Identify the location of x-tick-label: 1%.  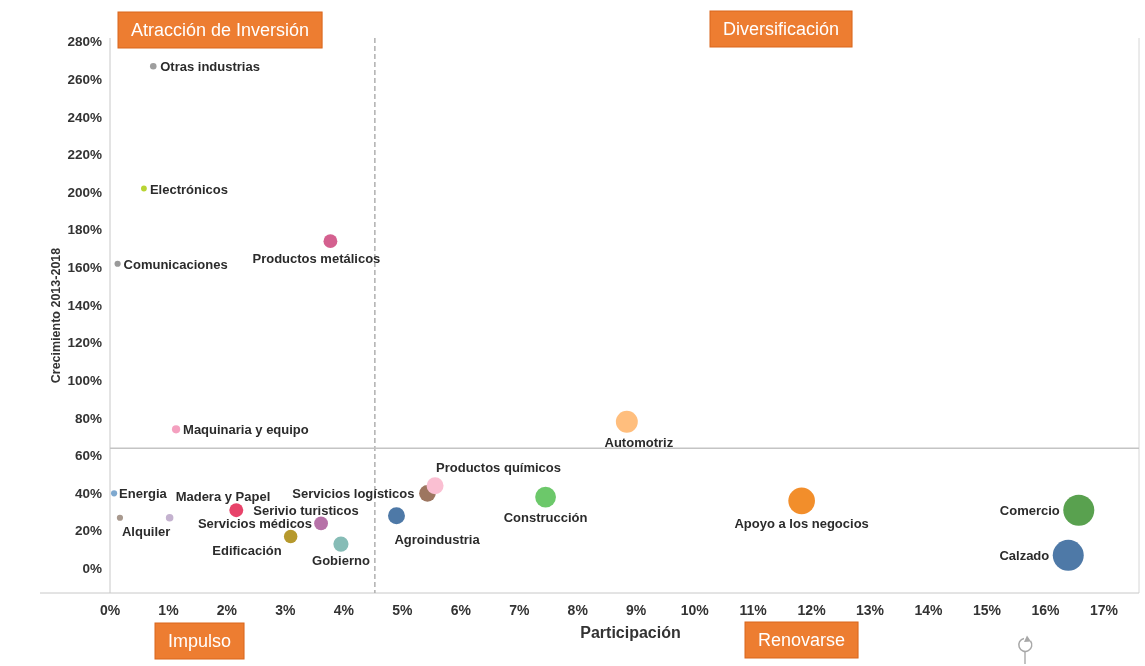
(169, 610).